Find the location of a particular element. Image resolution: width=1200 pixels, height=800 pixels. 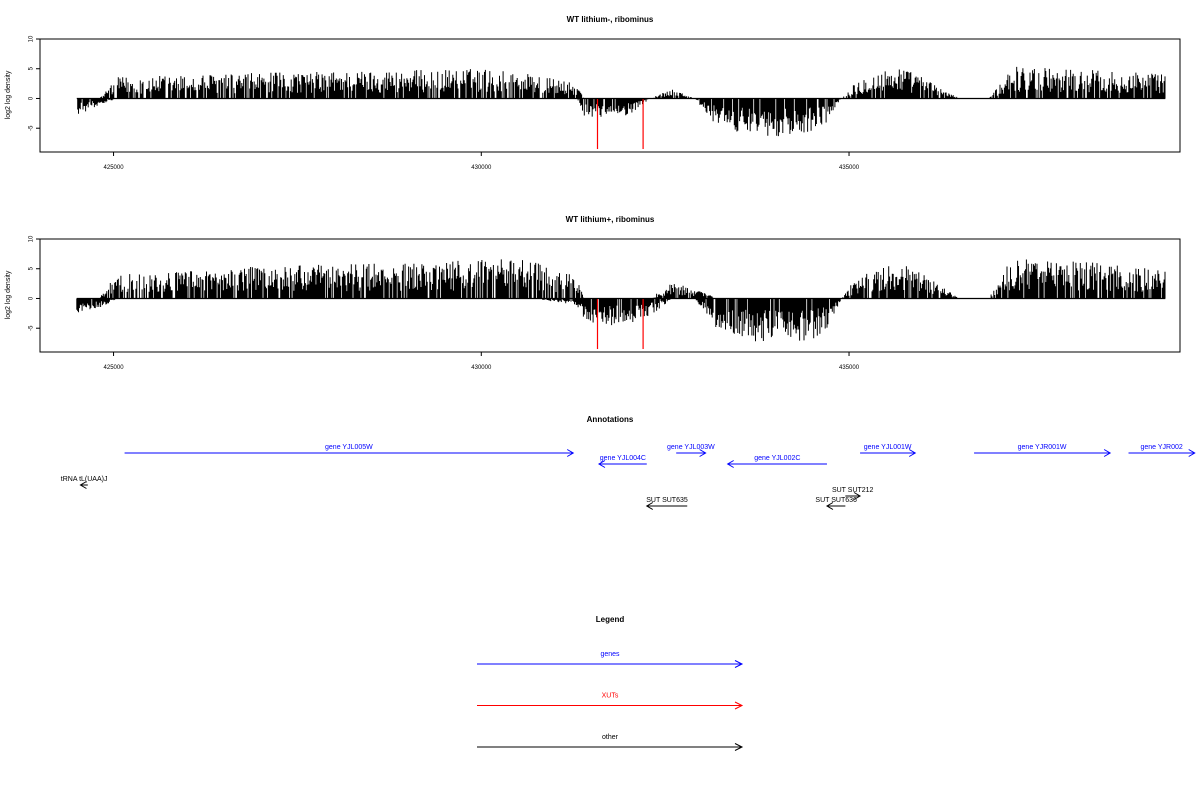

legend: Legend genes XUTs other is located at coordinates (610, 683).